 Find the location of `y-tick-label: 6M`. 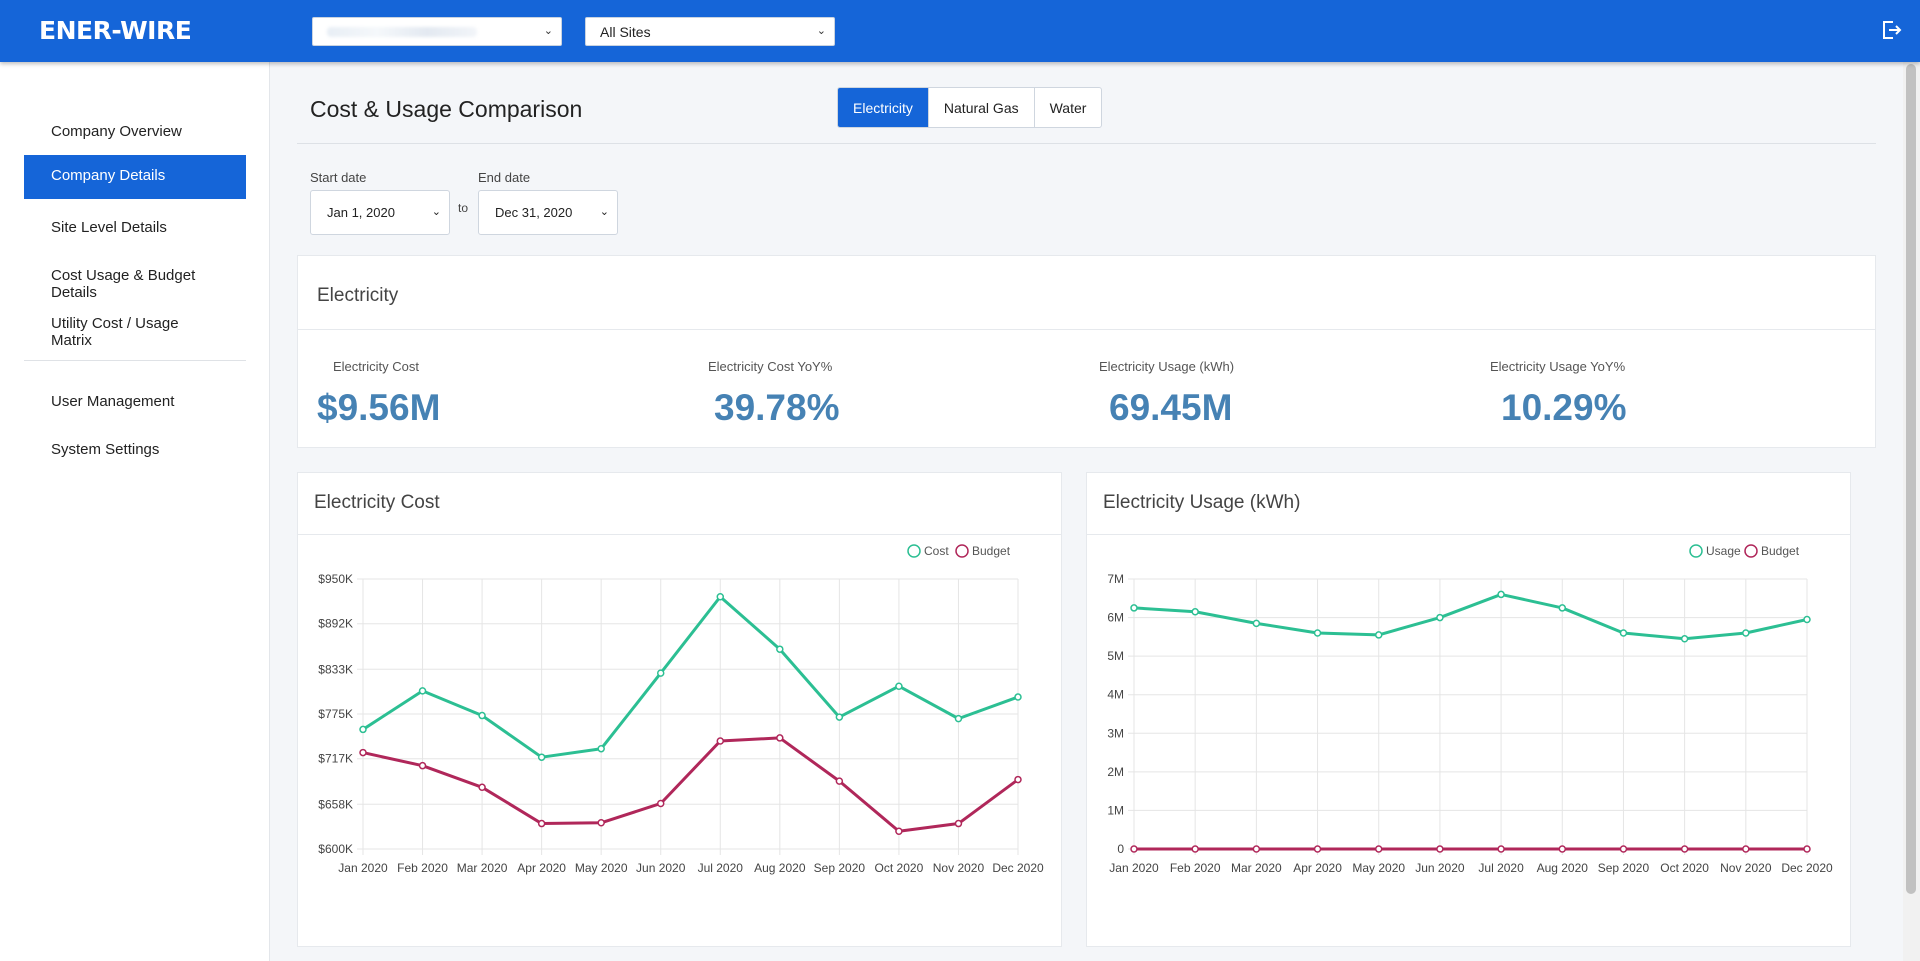

y-tick-label: 6M is located at coordinates (1115, 618).